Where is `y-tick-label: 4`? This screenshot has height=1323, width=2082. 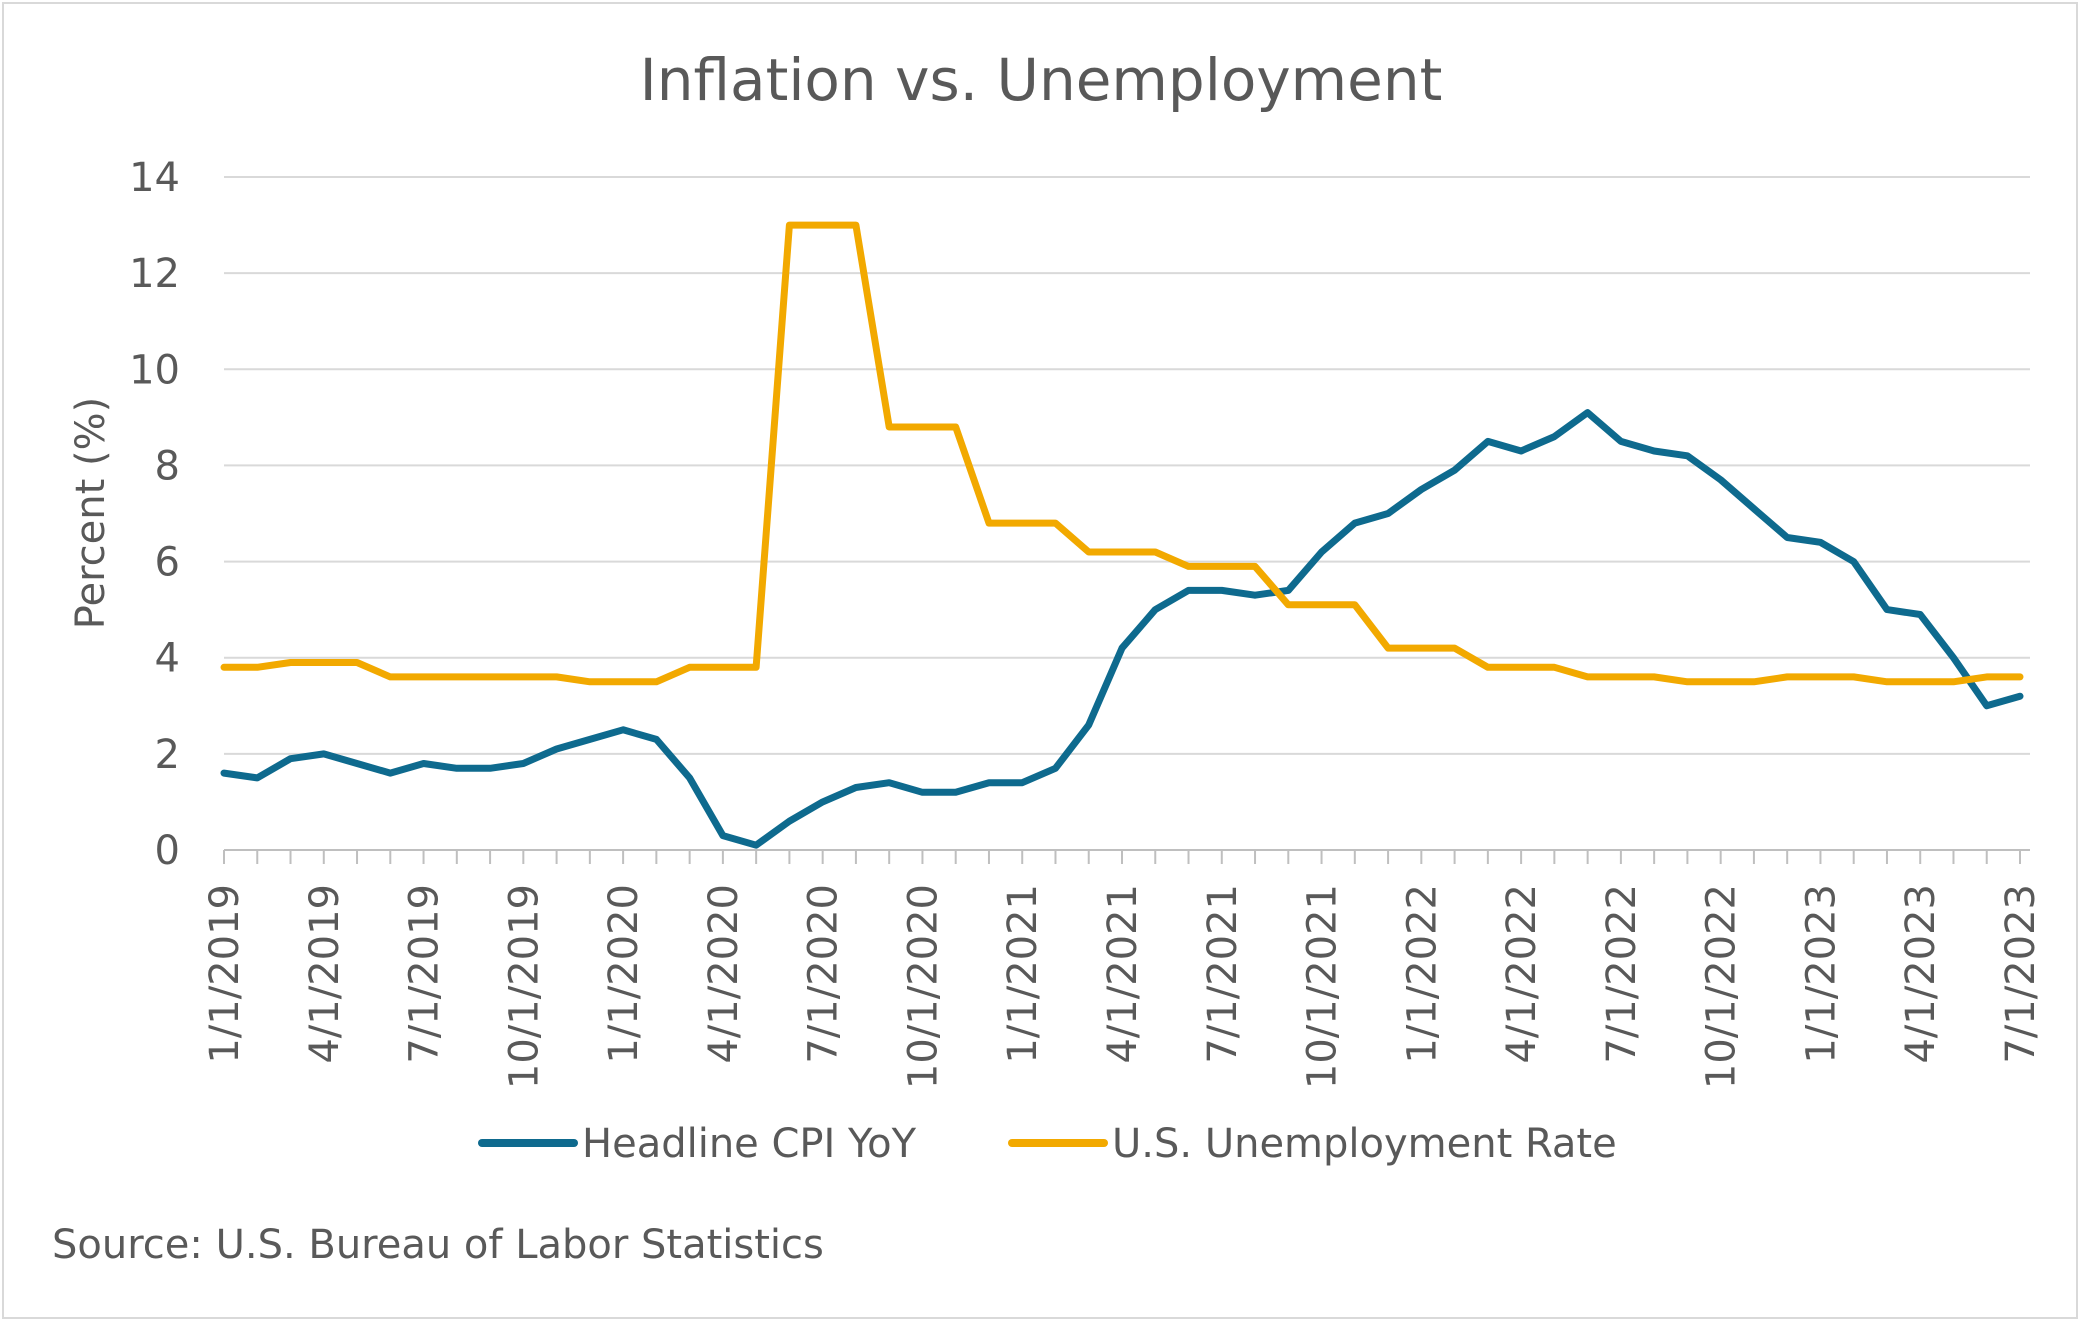 y-tick-label: 4 is located at coordinates (167, 659).